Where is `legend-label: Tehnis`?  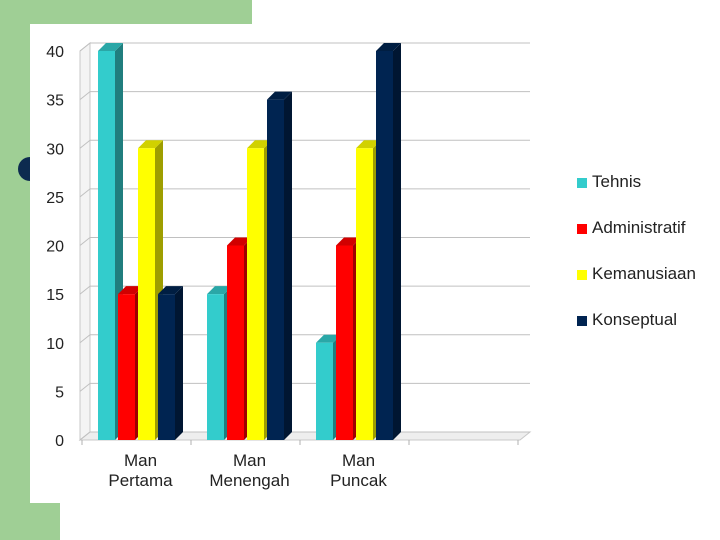
legend-label: Tehnis is located at coordinates (617, 181).